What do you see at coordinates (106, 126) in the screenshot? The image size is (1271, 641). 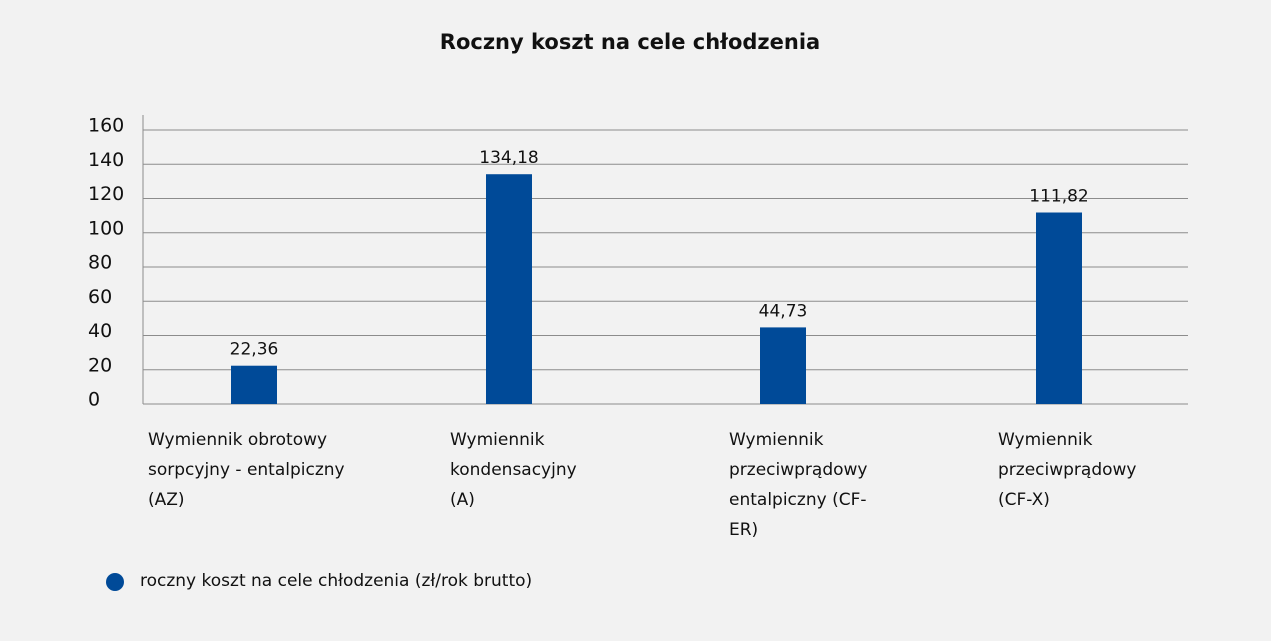 I see `y-tick-label: 160` at bounding box center [106, 126].